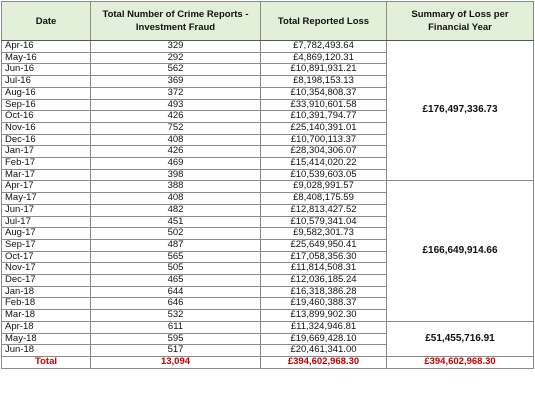  I want to click on cell-crime-reports: 562, so click(175, 70).